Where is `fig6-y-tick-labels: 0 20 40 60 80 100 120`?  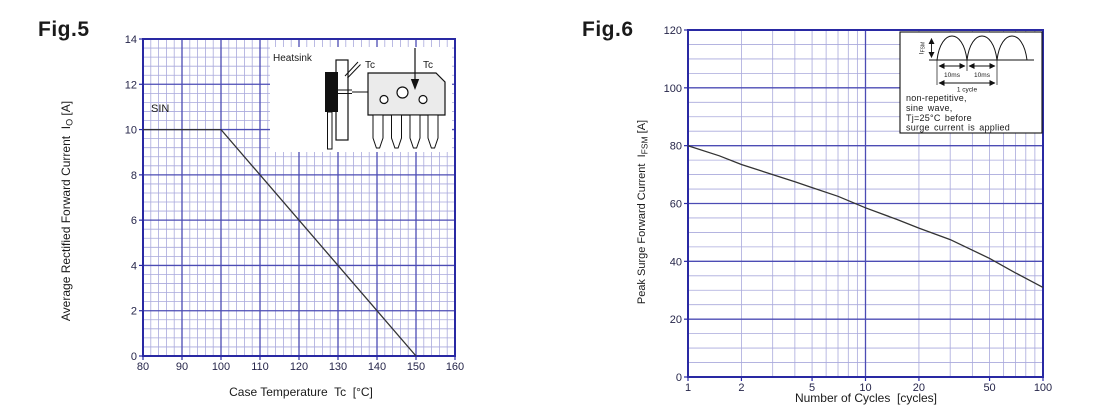 fig6-y-tick-labels: 0 20 40 60 80 100 120 is located at coordinates (673, 204).